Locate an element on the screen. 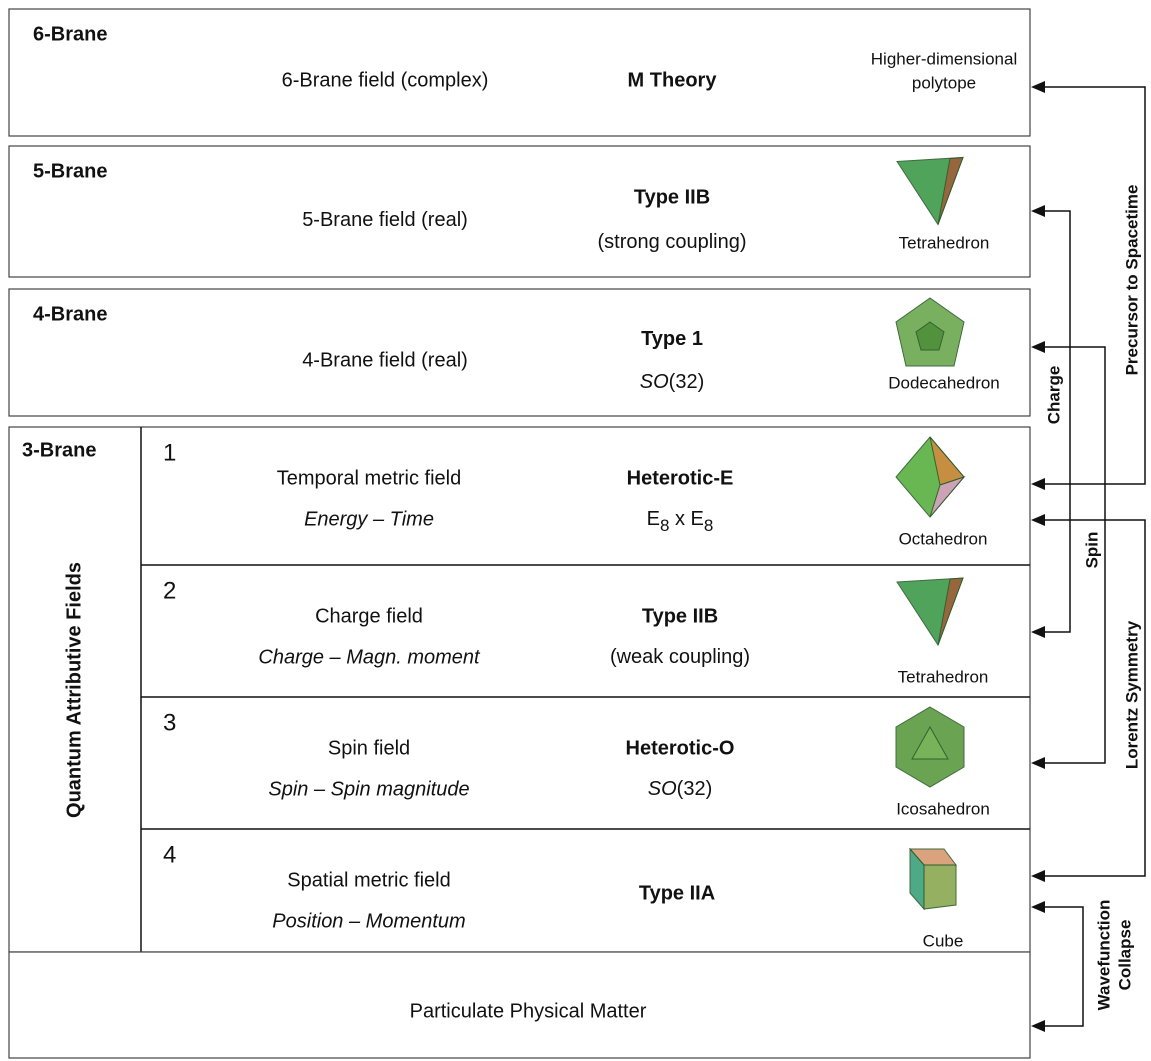  text-part: (strong coupling) is located at coordinates (672, 242).